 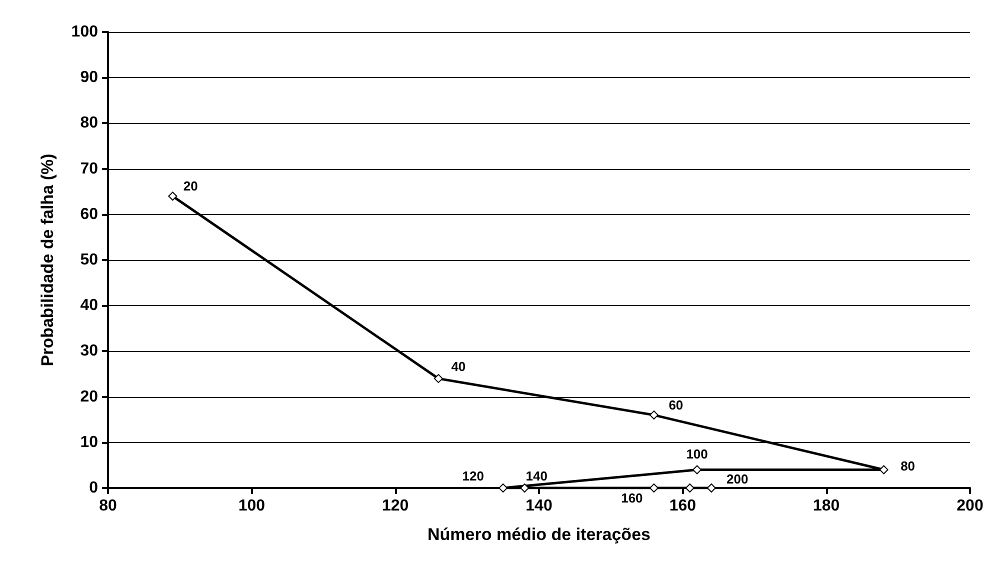 I want to click on x-tick-label: 140, so click(x=539, y=506).